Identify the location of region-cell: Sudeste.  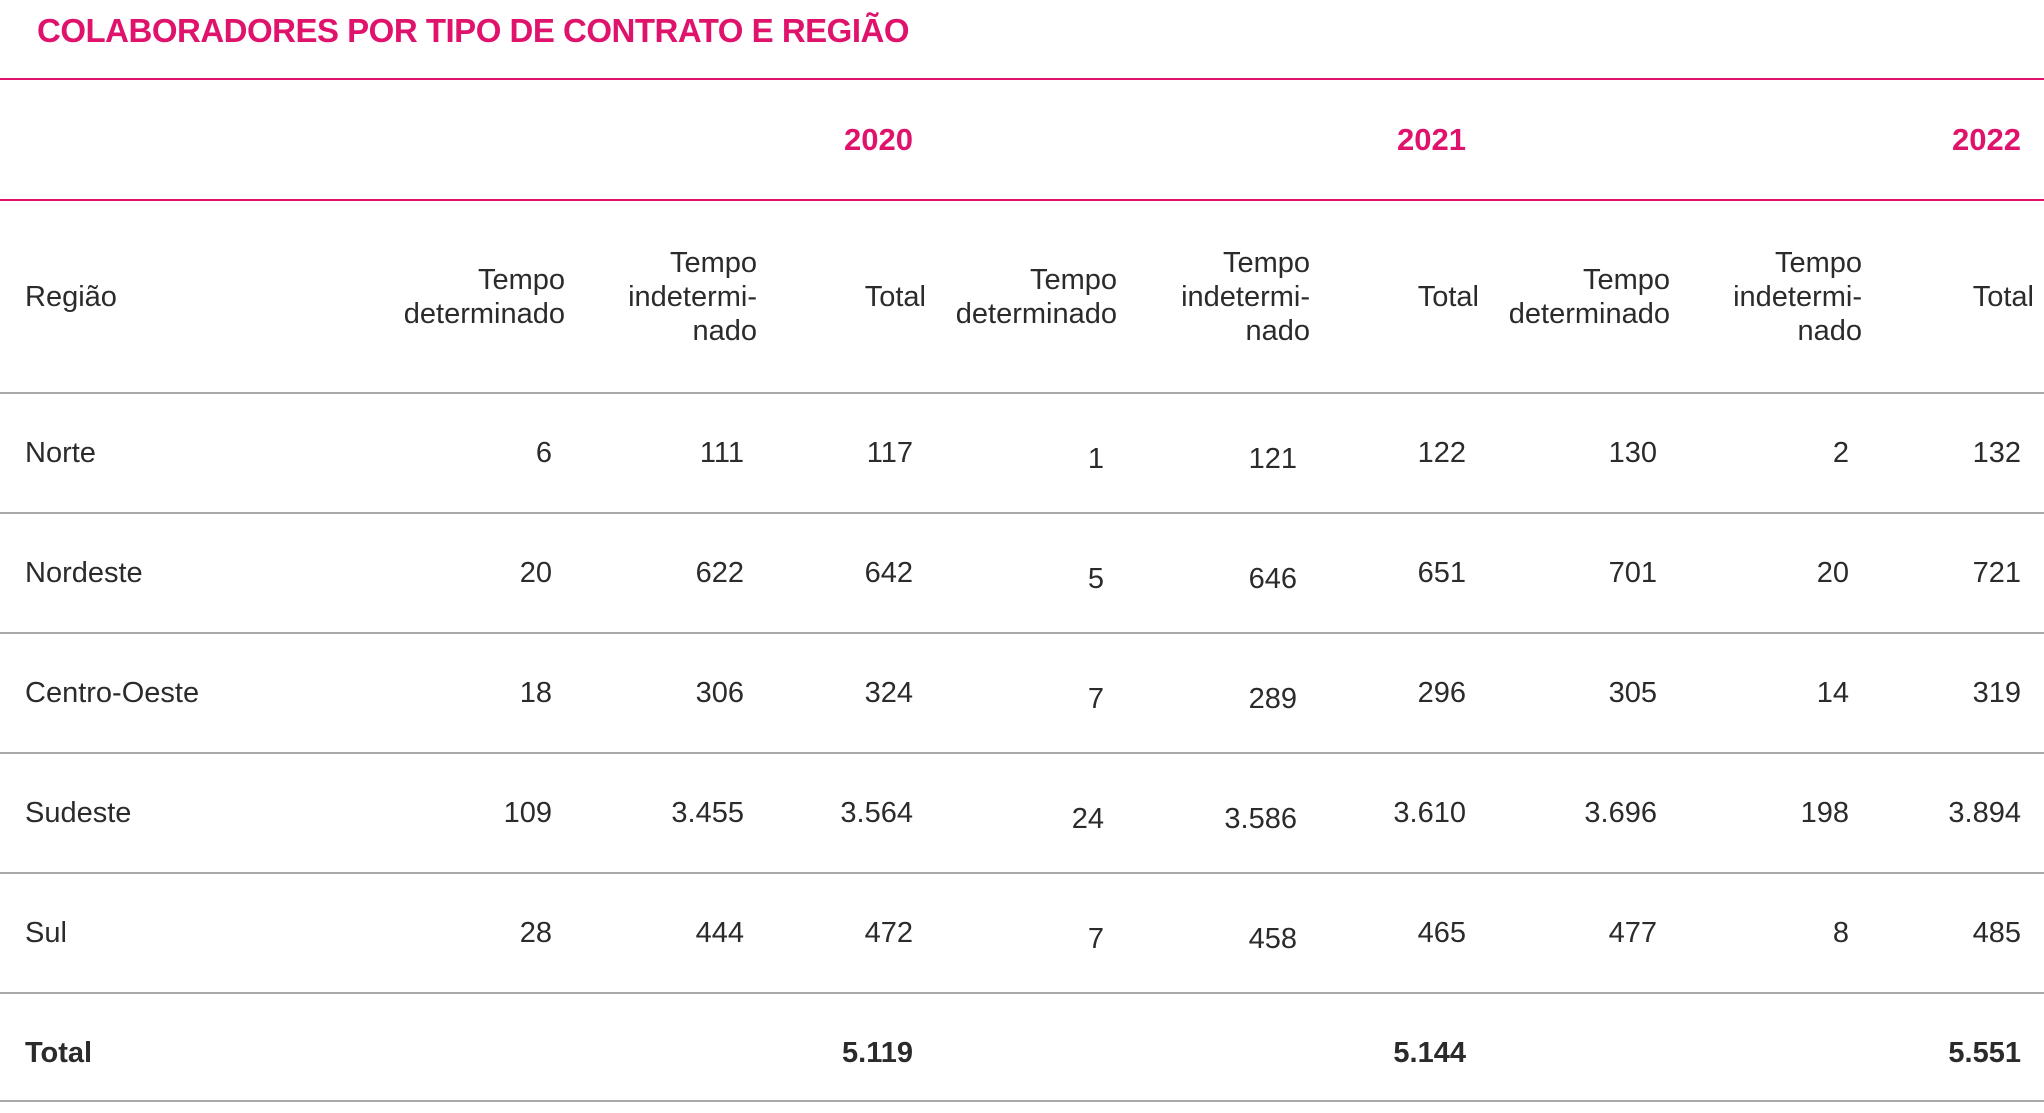
(78, 812).